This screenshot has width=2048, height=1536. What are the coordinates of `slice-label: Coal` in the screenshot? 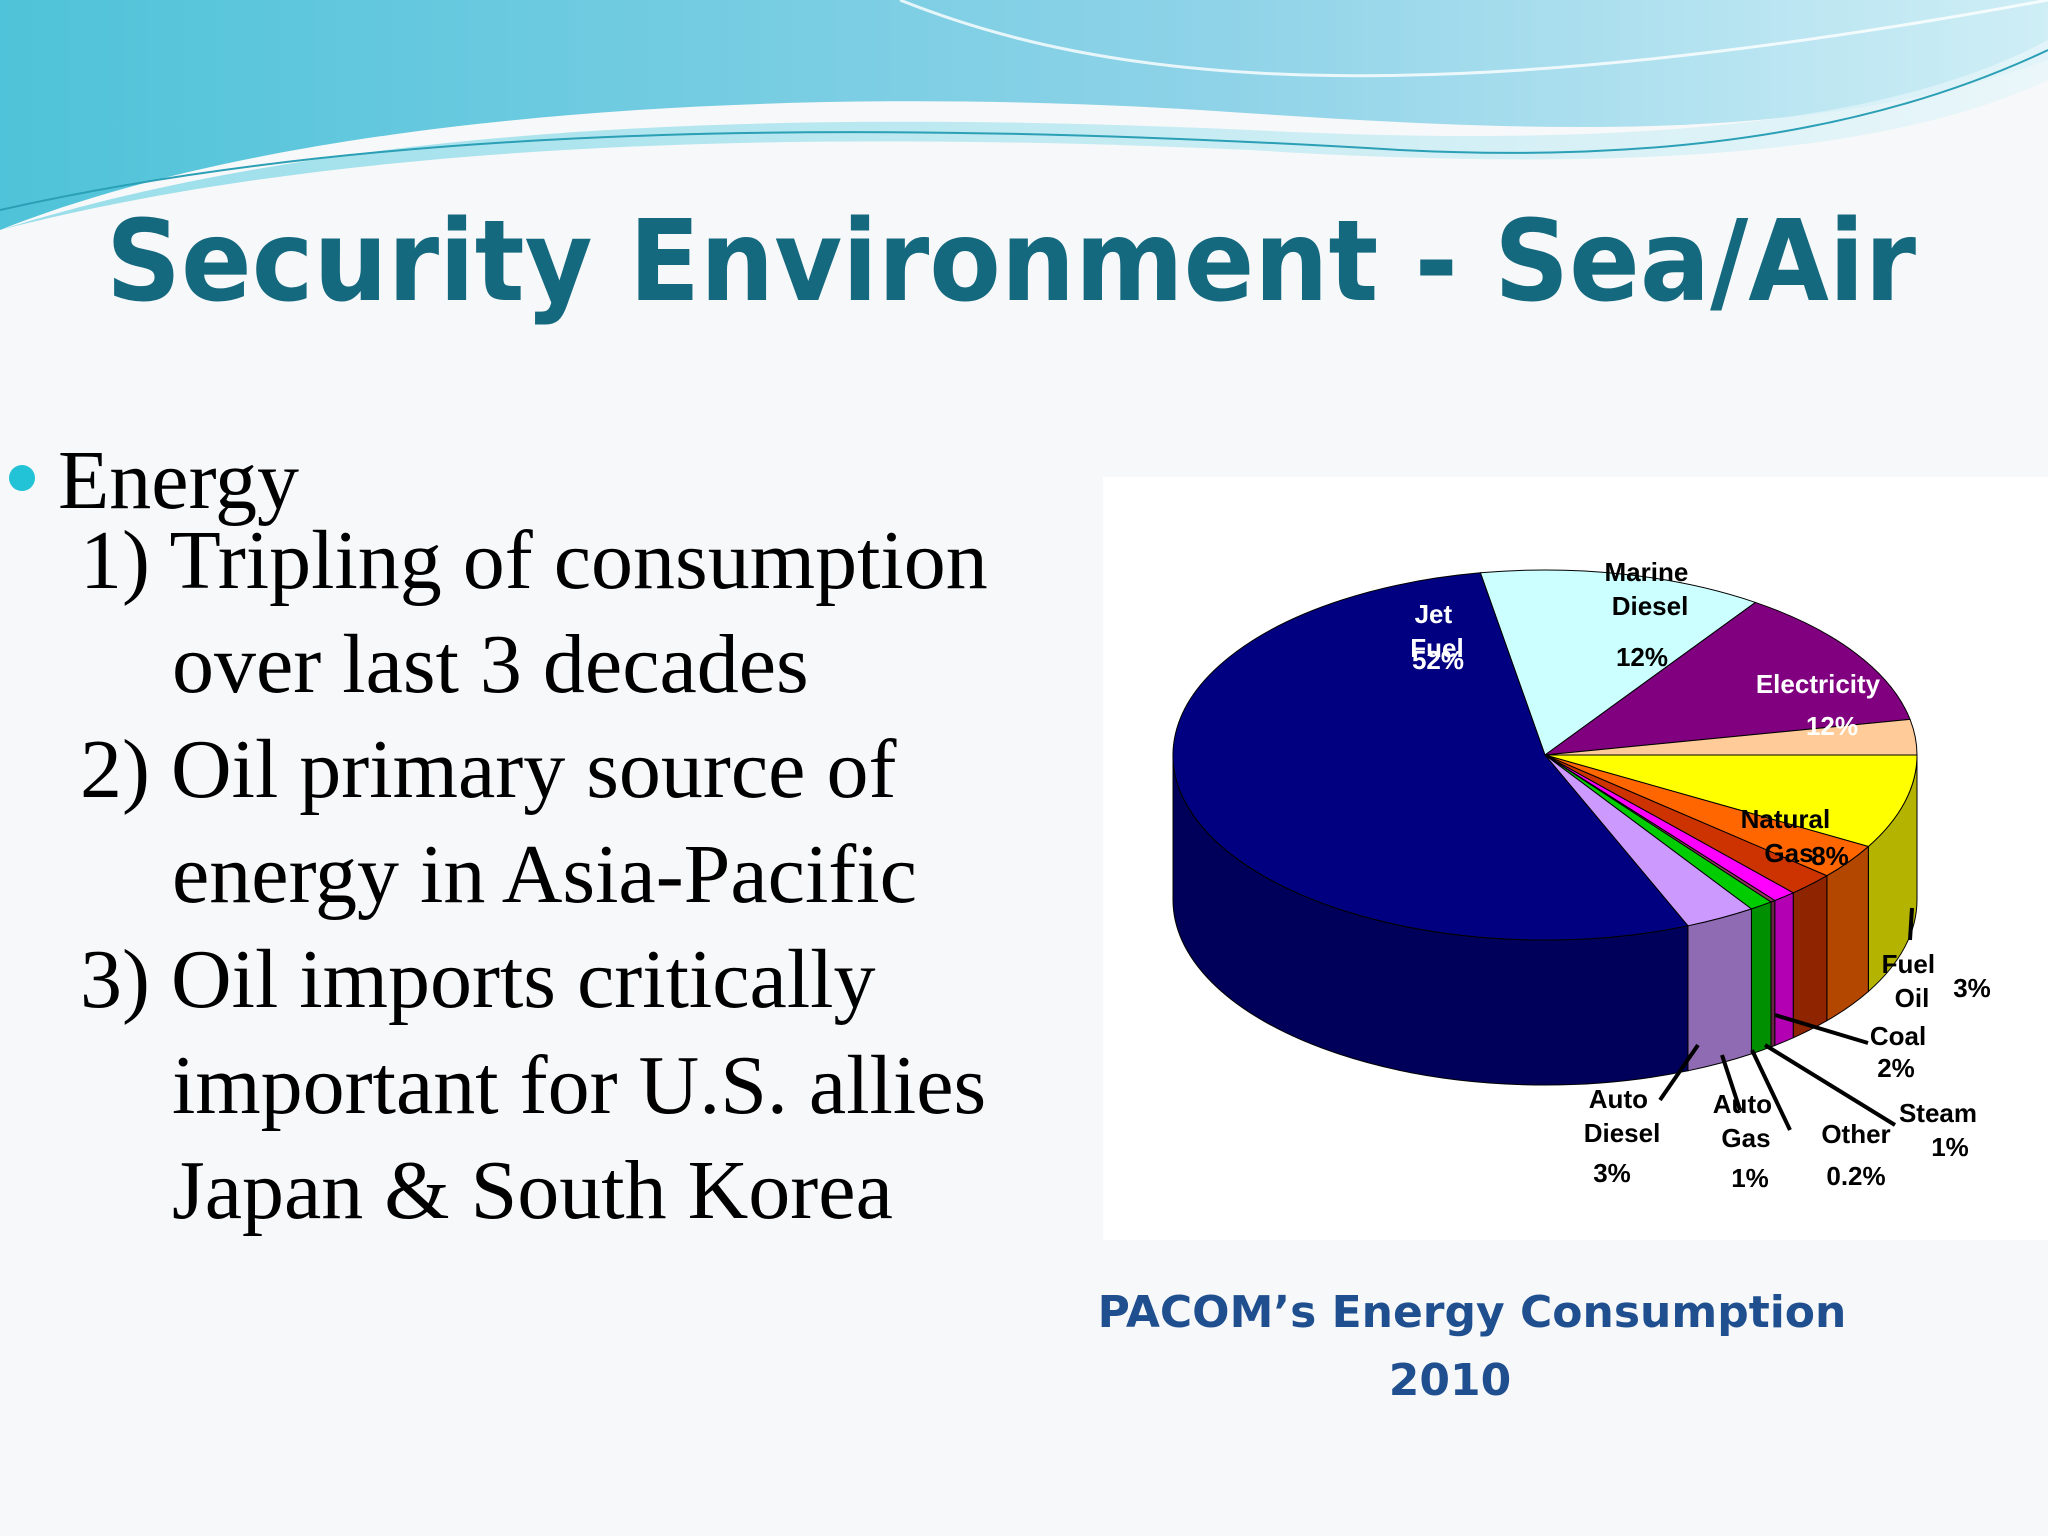 It's located at (1898, 1036).